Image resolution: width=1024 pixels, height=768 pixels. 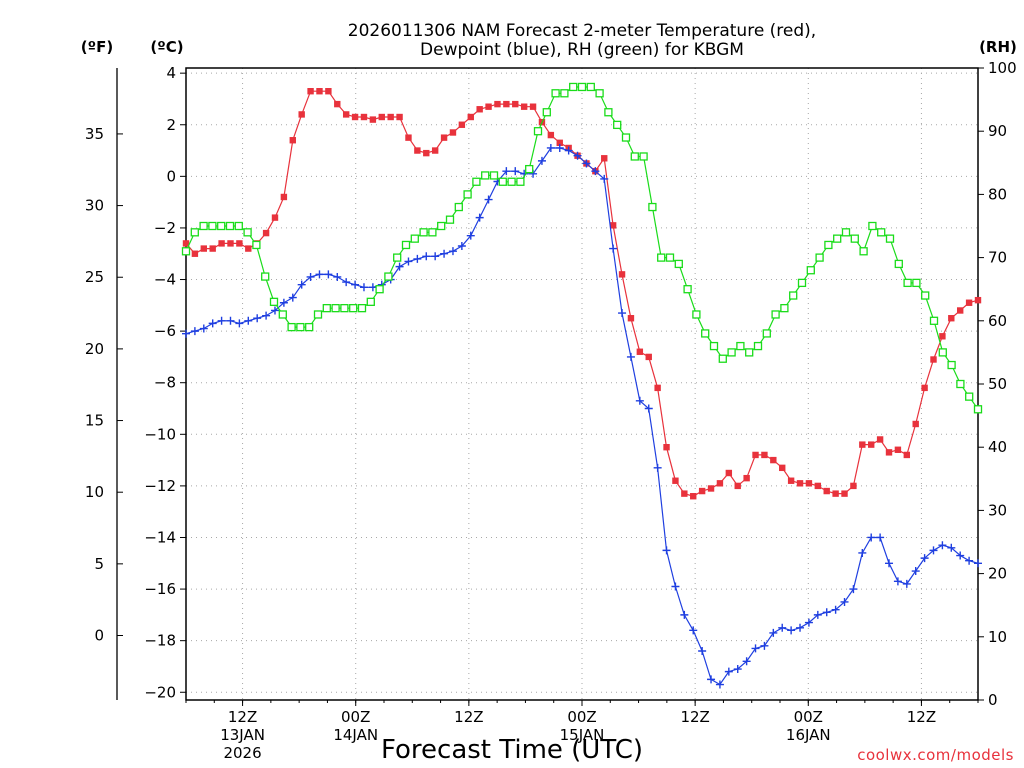 What do you see at coordinates (165, 228) in the screenshot?
I see `celsius-tick-label: −2` at bounding box center [165, 228].